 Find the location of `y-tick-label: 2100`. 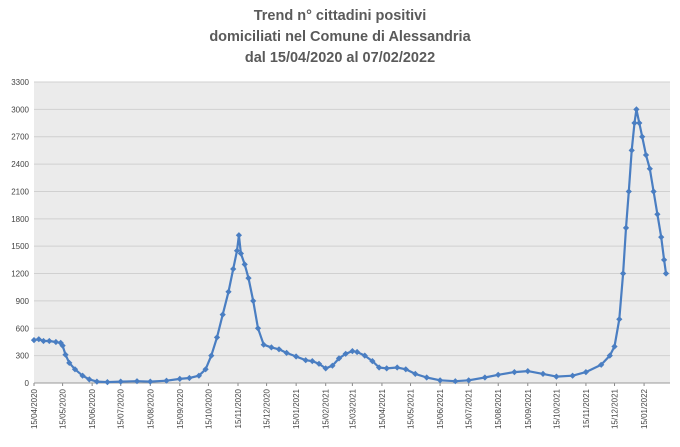

y-tick-label: 2100 is located at coordinates (20, 191).